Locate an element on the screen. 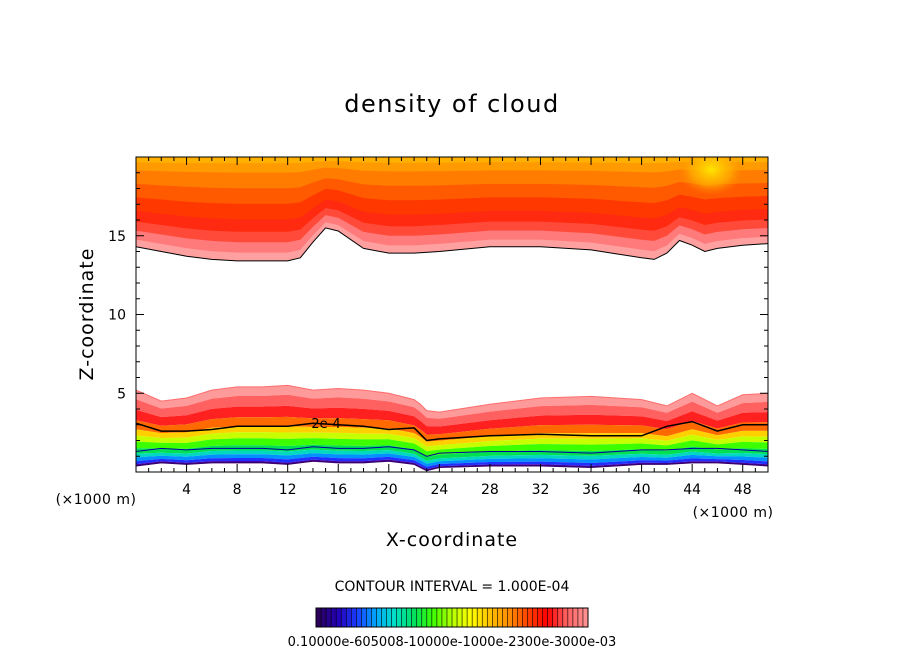  contour-label-2e-4: 2e-4 is located at coordinates (325, 424).